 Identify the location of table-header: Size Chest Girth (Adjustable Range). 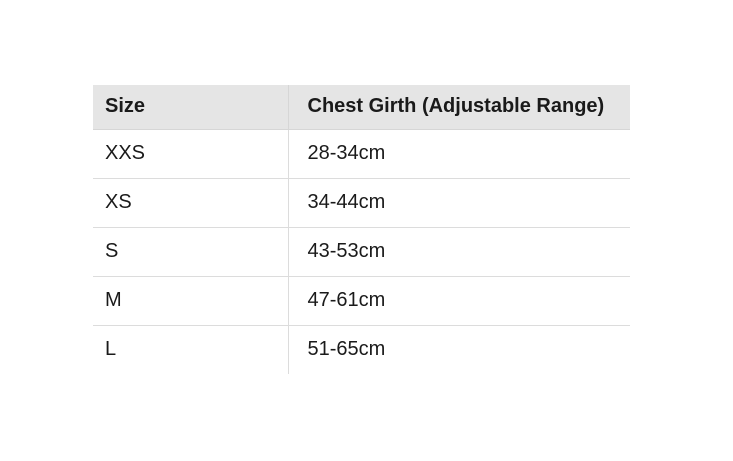
(361, 107).